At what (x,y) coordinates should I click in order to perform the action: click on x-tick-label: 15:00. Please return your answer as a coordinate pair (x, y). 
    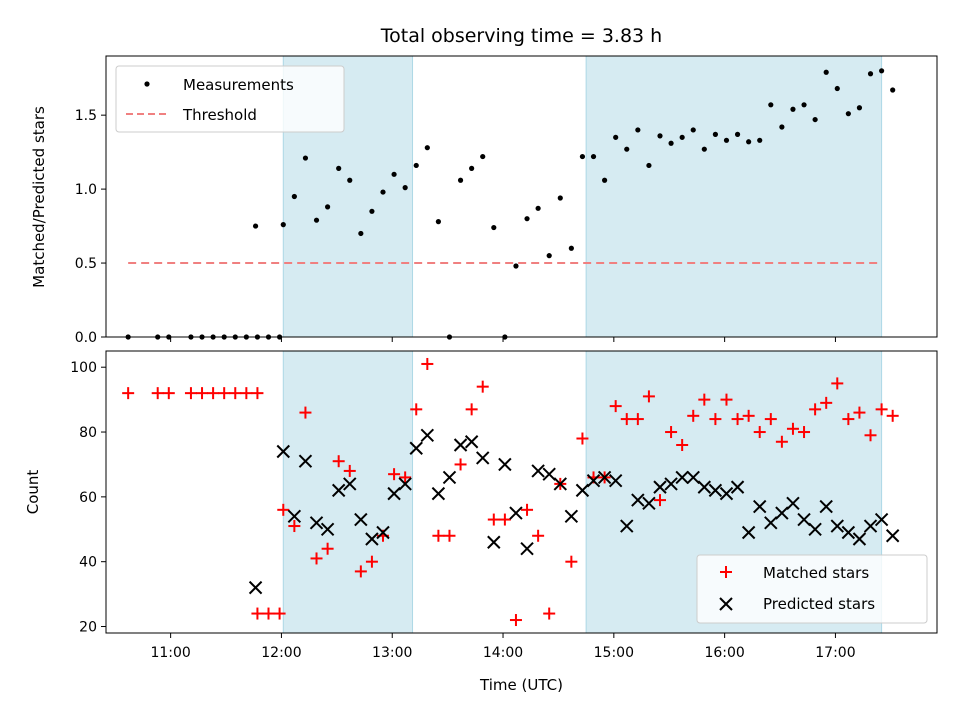
    Looking at the image, I should click on (614, 653).